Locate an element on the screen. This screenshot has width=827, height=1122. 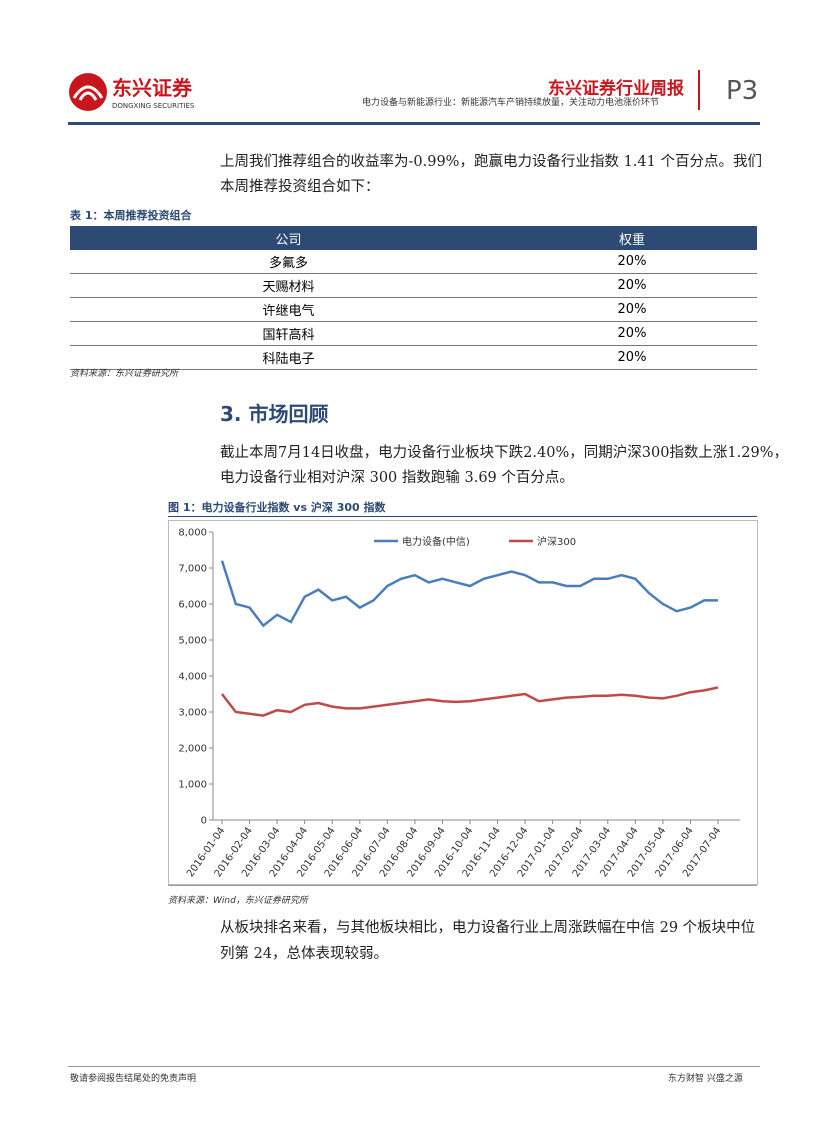
page-number: P3 is located at coordinates (742, 91).